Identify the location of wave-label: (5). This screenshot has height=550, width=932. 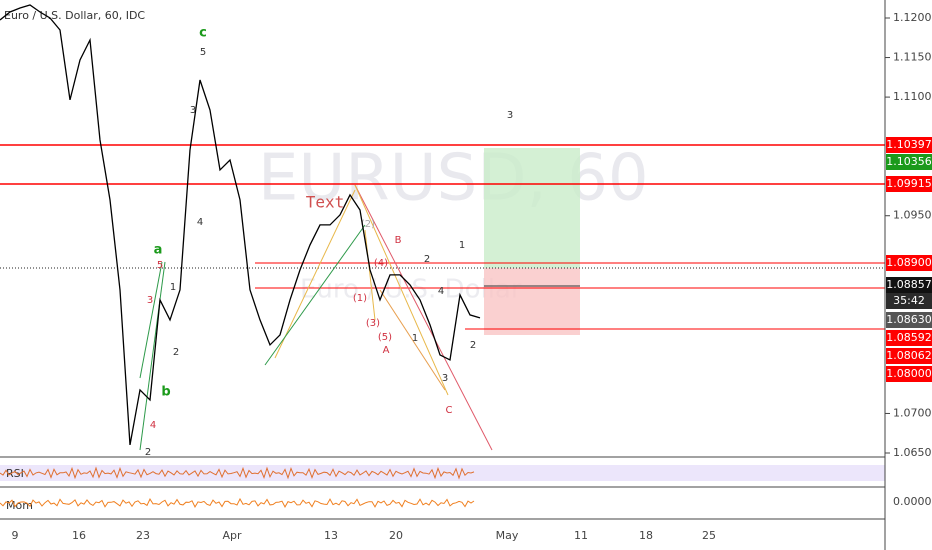
(385, 337).